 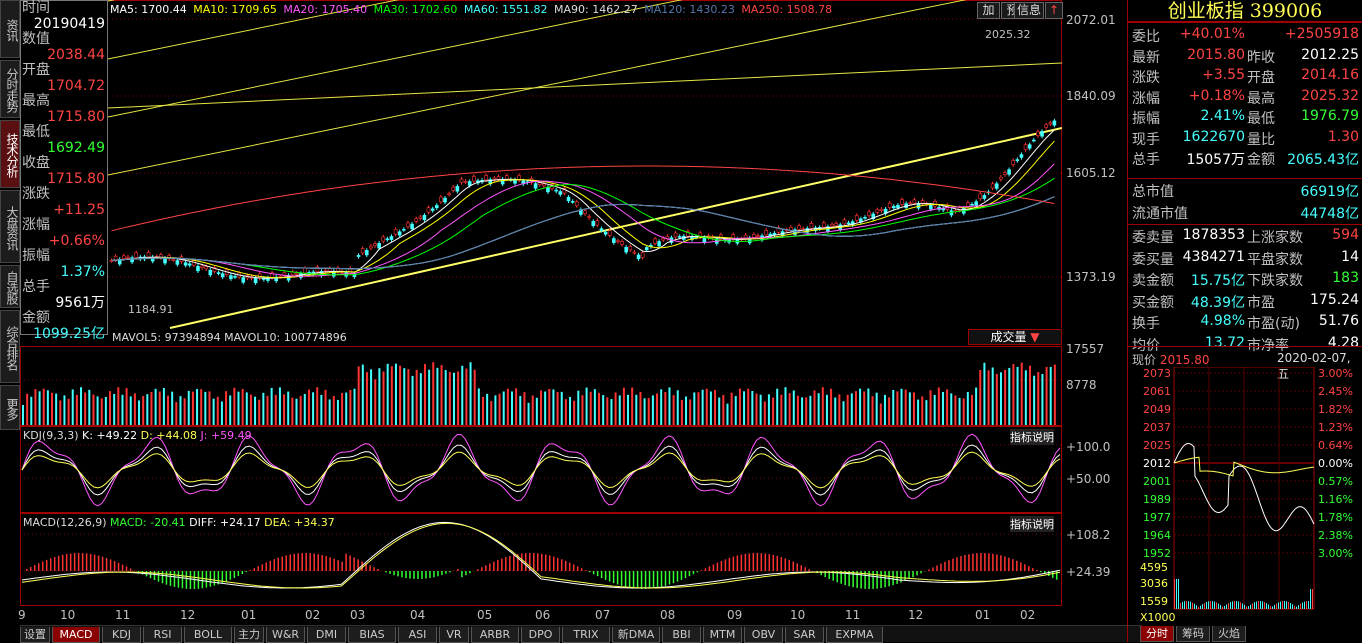 I want to click on side-tab: 资讯, so click(x=10, y=29).